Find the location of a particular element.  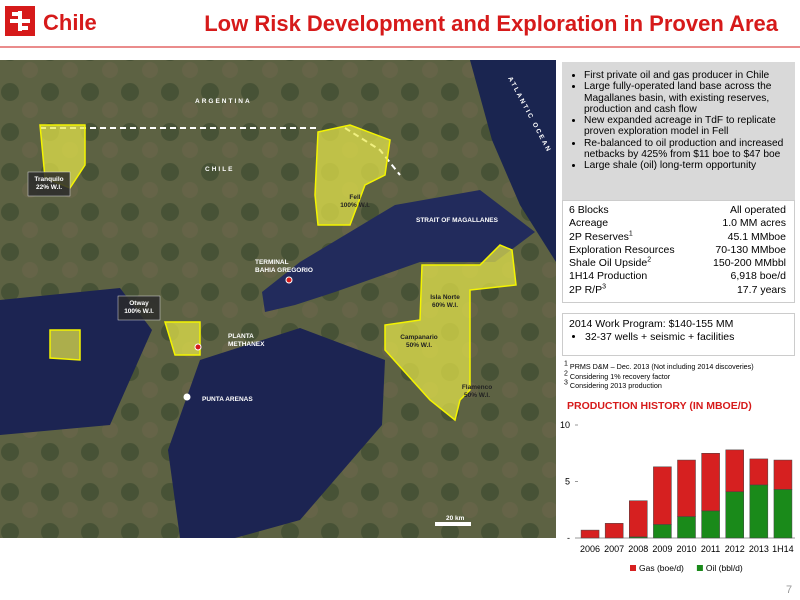

fact-label: Exploration Resources is located at coordinates (622, 250).